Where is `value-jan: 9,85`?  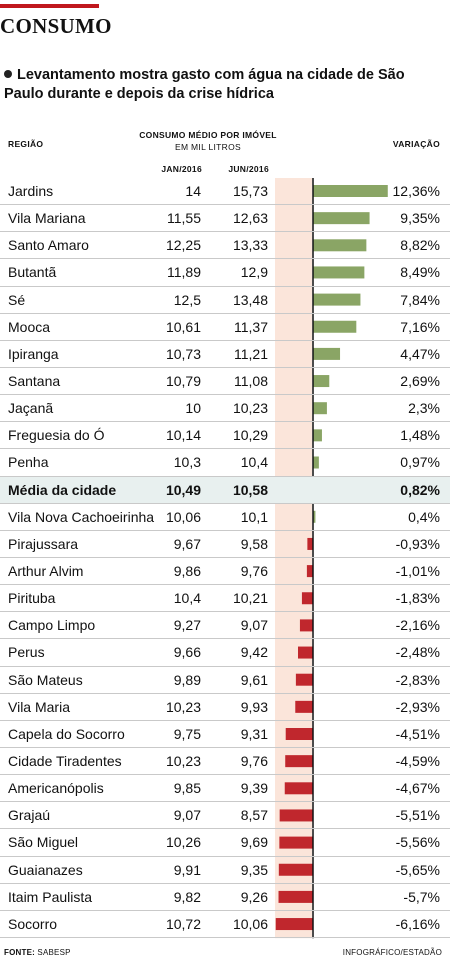 value-jan: 9,85 is located at coordinates (187, 788).